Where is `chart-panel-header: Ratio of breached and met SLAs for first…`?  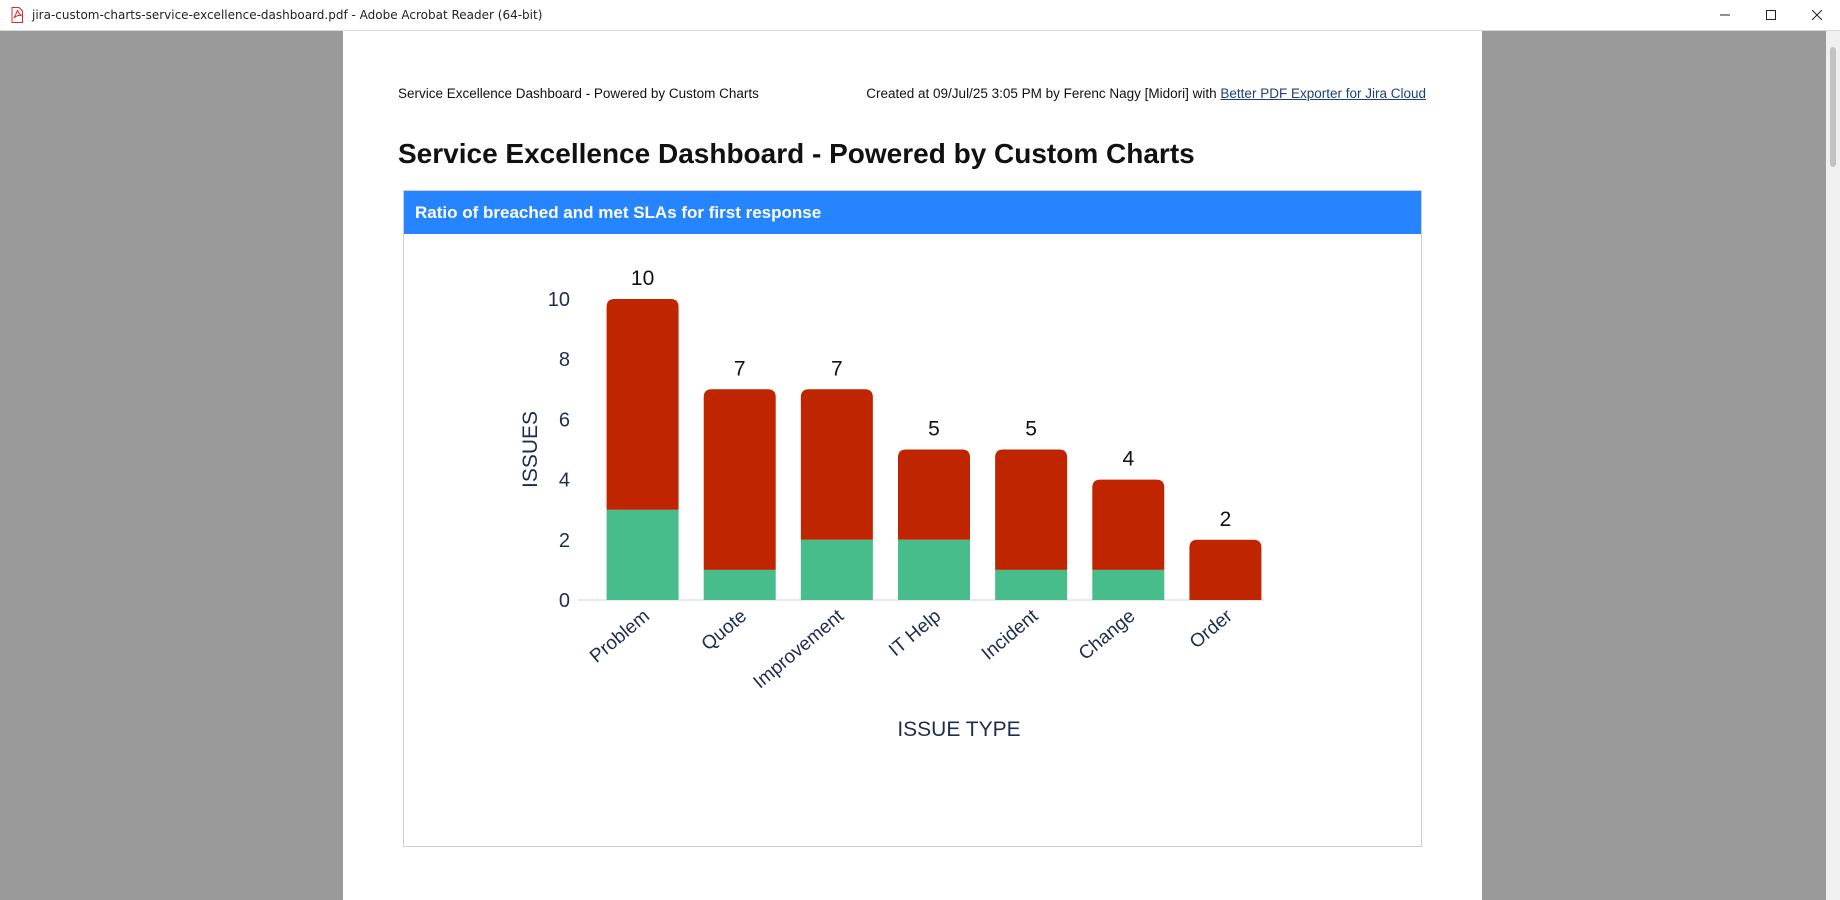 chart-panel-header: Ratio of breached and met SLAs for first… is located at coordinates (912, 212).